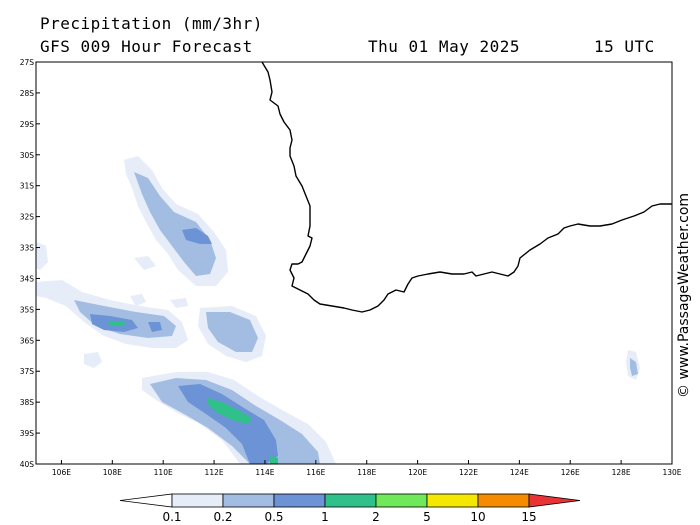  What do you see at coordinates (61, 472) in the screenshot?
I see `lon-label: 106E` at bounding box center [61, 472].